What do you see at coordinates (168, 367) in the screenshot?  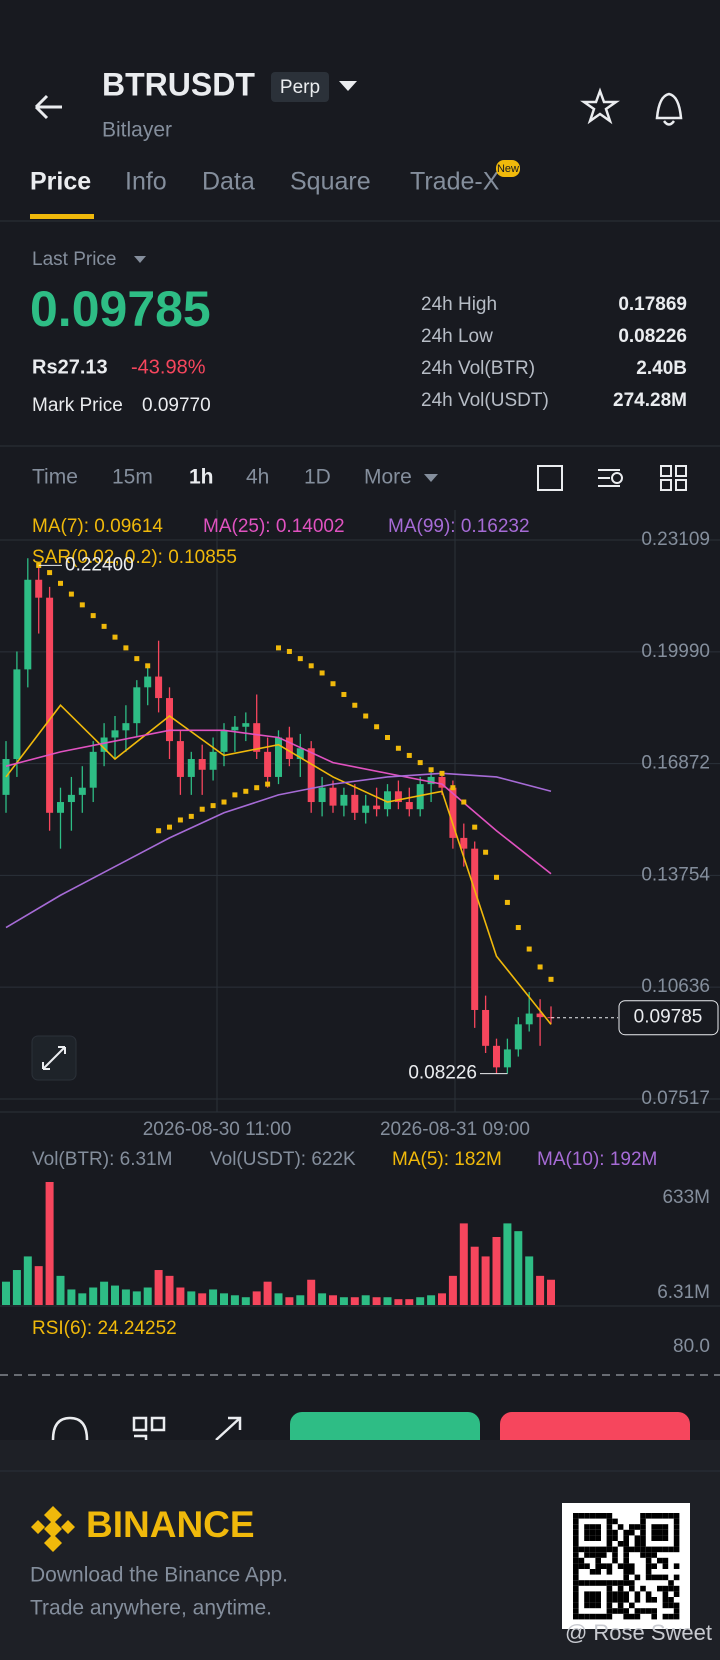 I see `price-change: -43.98%` at bounding box center [168, 367].